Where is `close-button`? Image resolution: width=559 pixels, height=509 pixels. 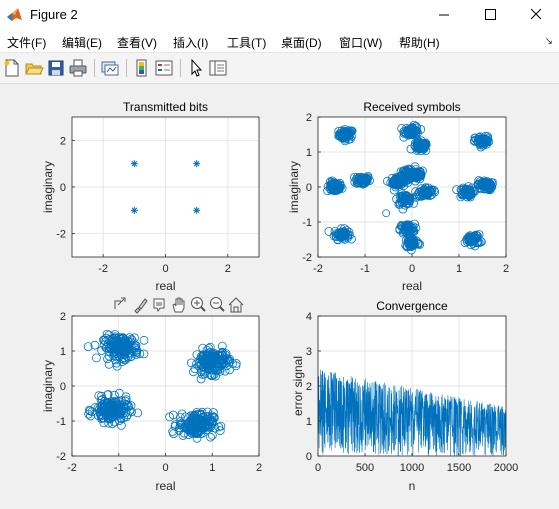
close-button is located at coordinates (536, 15).